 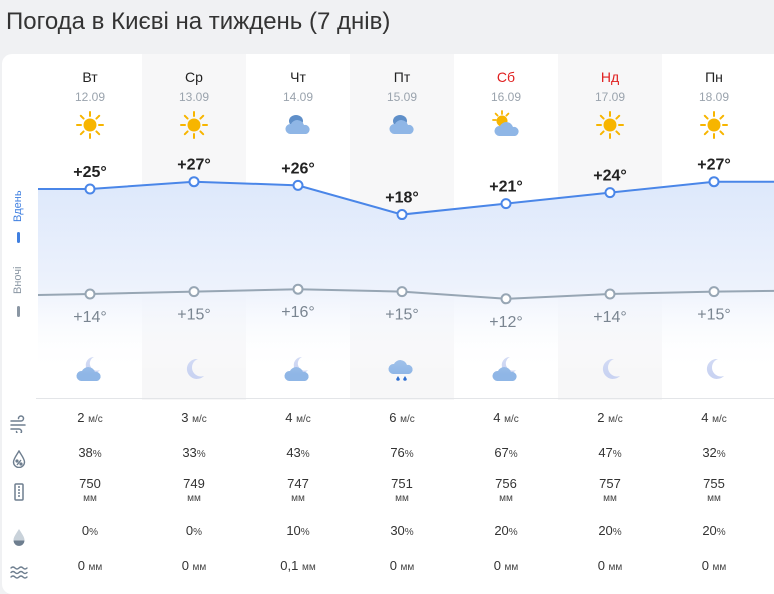 I want to click on day-temp-label: +25°, so click(x=90, y=172).